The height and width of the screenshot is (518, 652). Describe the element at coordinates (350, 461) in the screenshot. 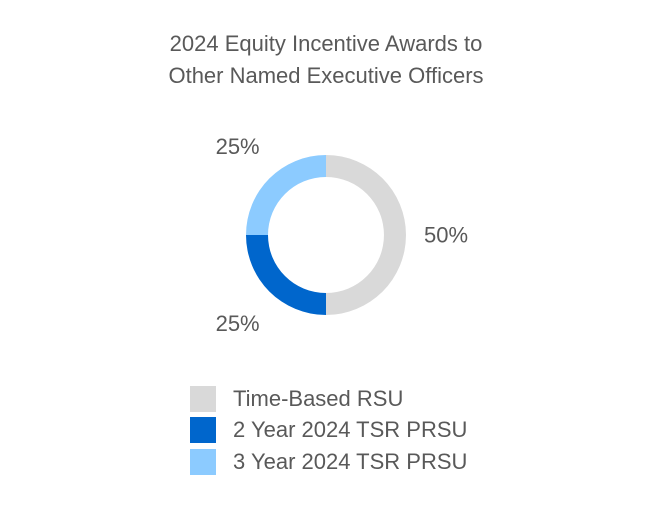

I see `legend-label: 3 Year 2024 TSR PRSU` at that location.